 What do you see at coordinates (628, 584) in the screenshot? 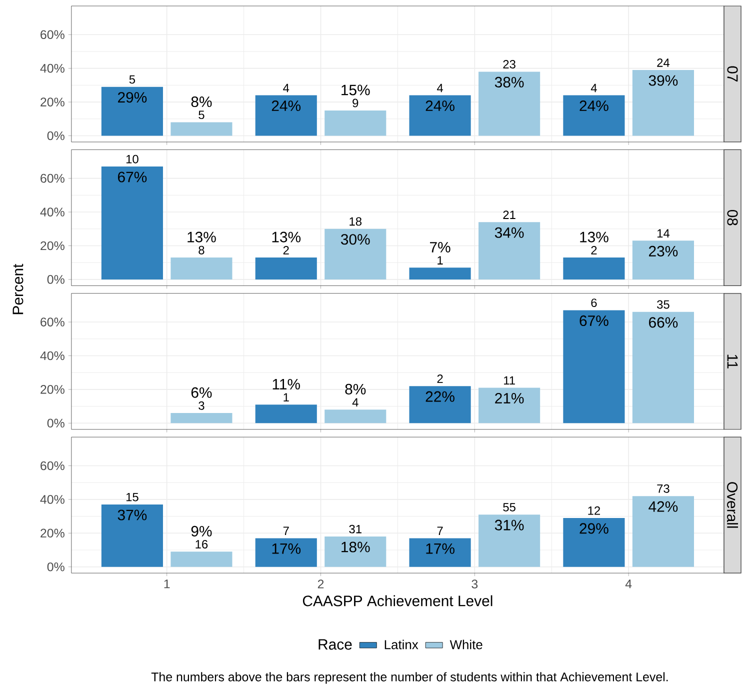
I see `x-tick-label: 4` at bounding box center [628, 584].